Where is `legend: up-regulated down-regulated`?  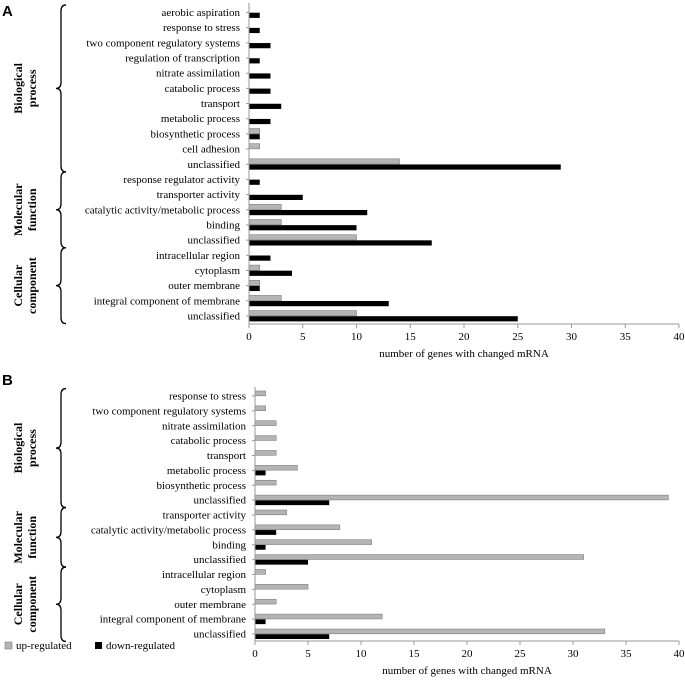
legend: up-regulated down-regulated is located at coordinates (90, 646).